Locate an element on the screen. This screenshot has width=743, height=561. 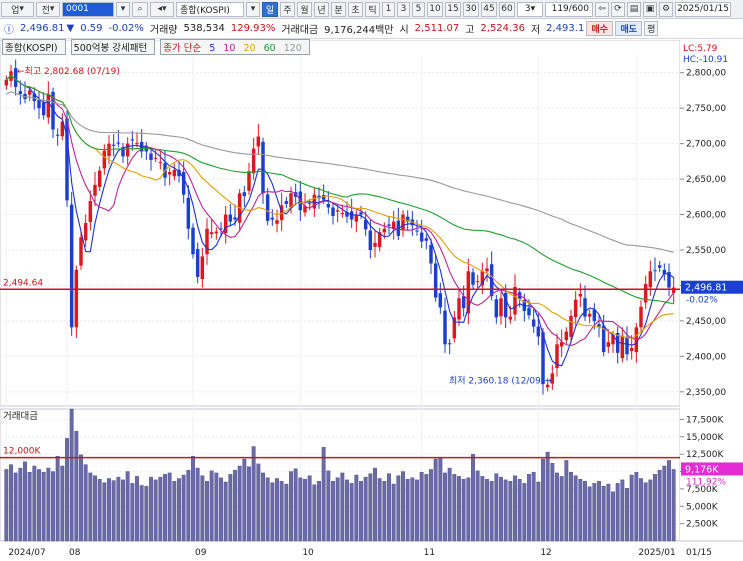
tab-period-day: 일 is located at coordinates (270, 9).